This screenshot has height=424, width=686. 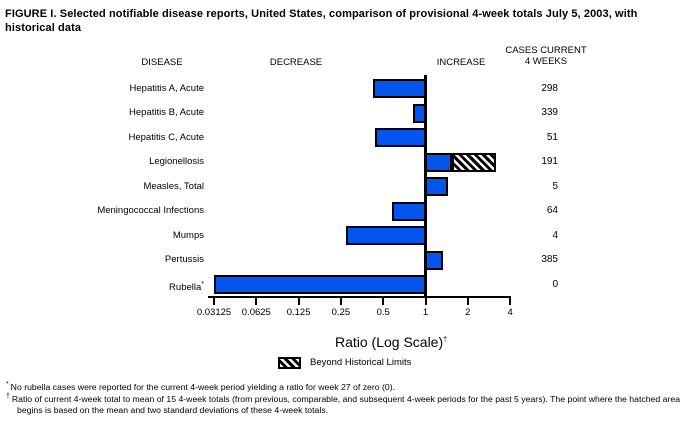 What do you see at coordinates (510, 312) in the screenshot?
I see `axis-tick-label: 4` at bounding box center [510, 312].